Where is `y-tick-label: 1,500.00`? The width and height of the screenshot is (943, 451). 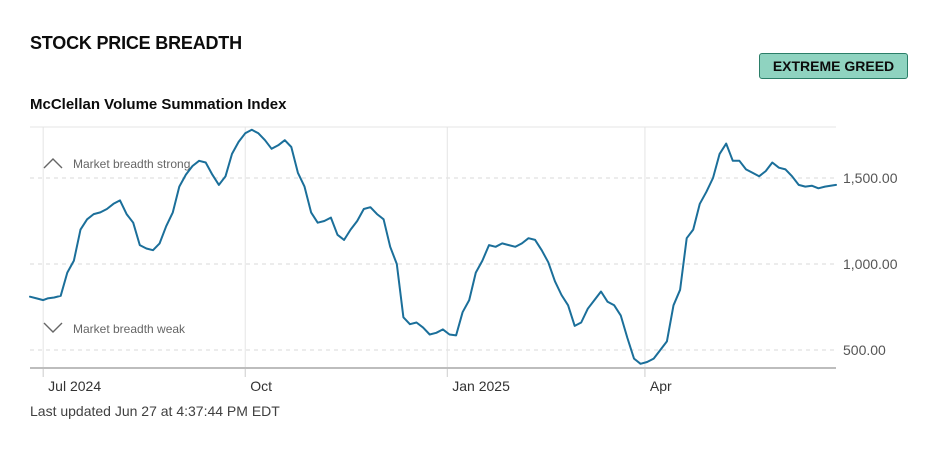
y-tick-label: 1,500.00 is located at coordinates (870, 178).